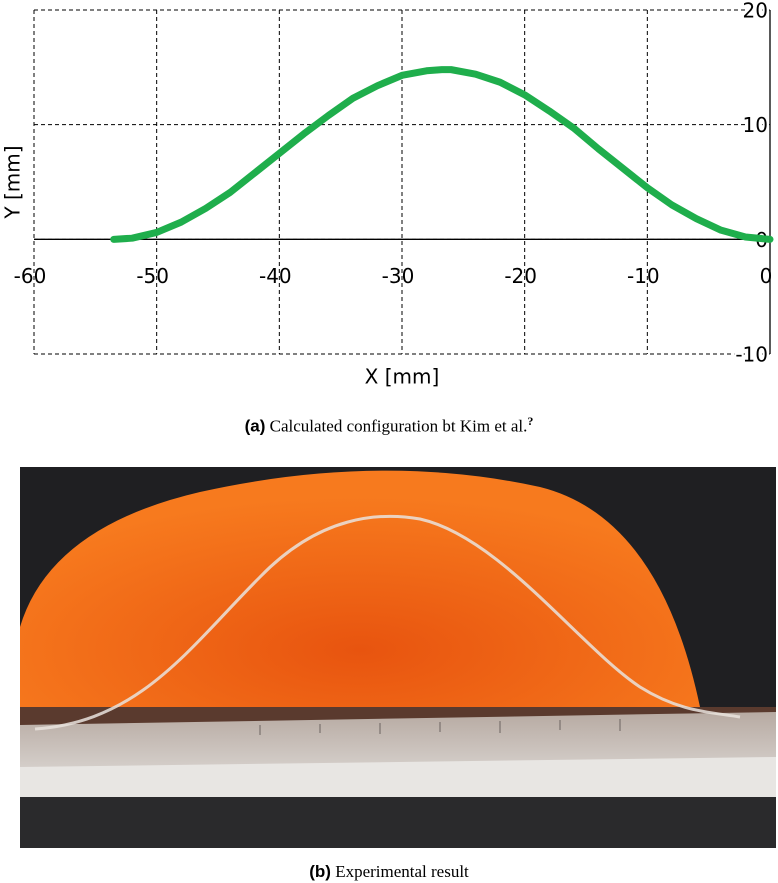 The height and width of the screenshot is (883, 778). What do you see at coordinates (530, 421) in the screenshot?
I see `caption-ref: ?` at bounding box center [530, 421].